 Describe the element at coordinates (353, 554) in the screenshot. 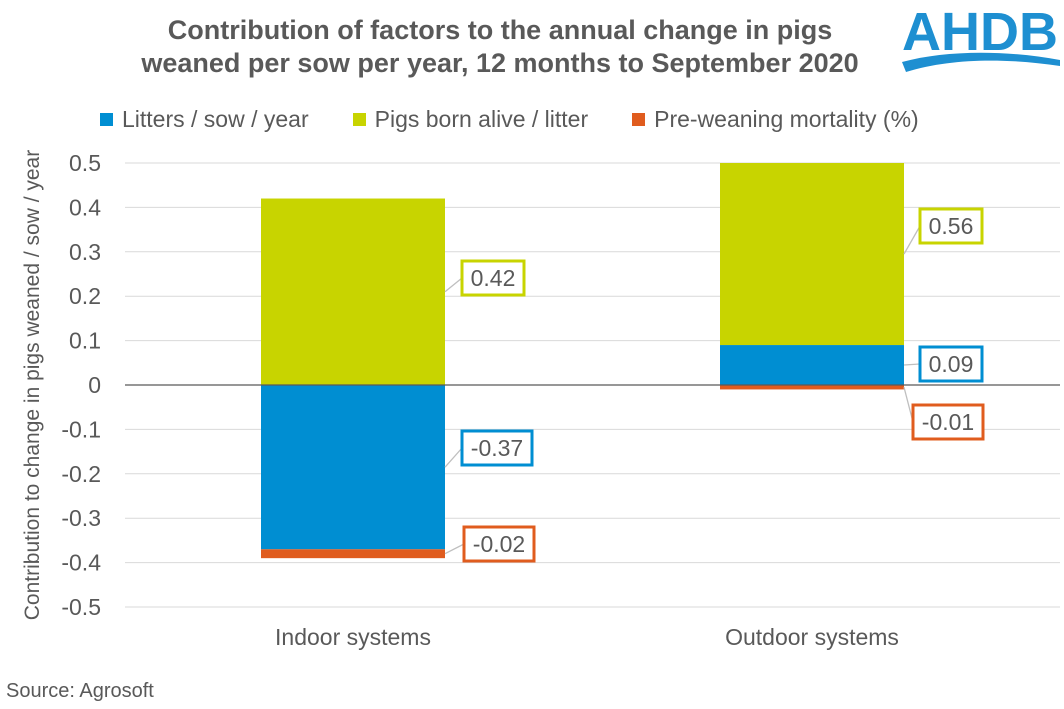

I see `bar-indoor-pre-weaning-mortality` at that location.